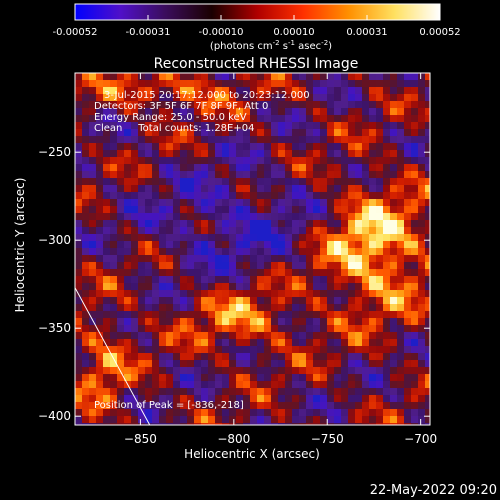 The image size is (500, 500). Describe the element at coordinates (54, 328) in the screenshot. I see `y-tick-label: −350` at that location.